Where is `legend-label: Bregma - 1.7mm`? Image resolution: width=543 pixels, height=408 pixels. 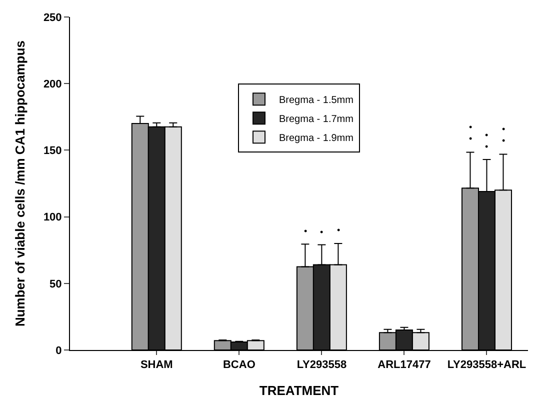
legend-label: Bregma - 1.7mm is located at coordinates (316, 119).